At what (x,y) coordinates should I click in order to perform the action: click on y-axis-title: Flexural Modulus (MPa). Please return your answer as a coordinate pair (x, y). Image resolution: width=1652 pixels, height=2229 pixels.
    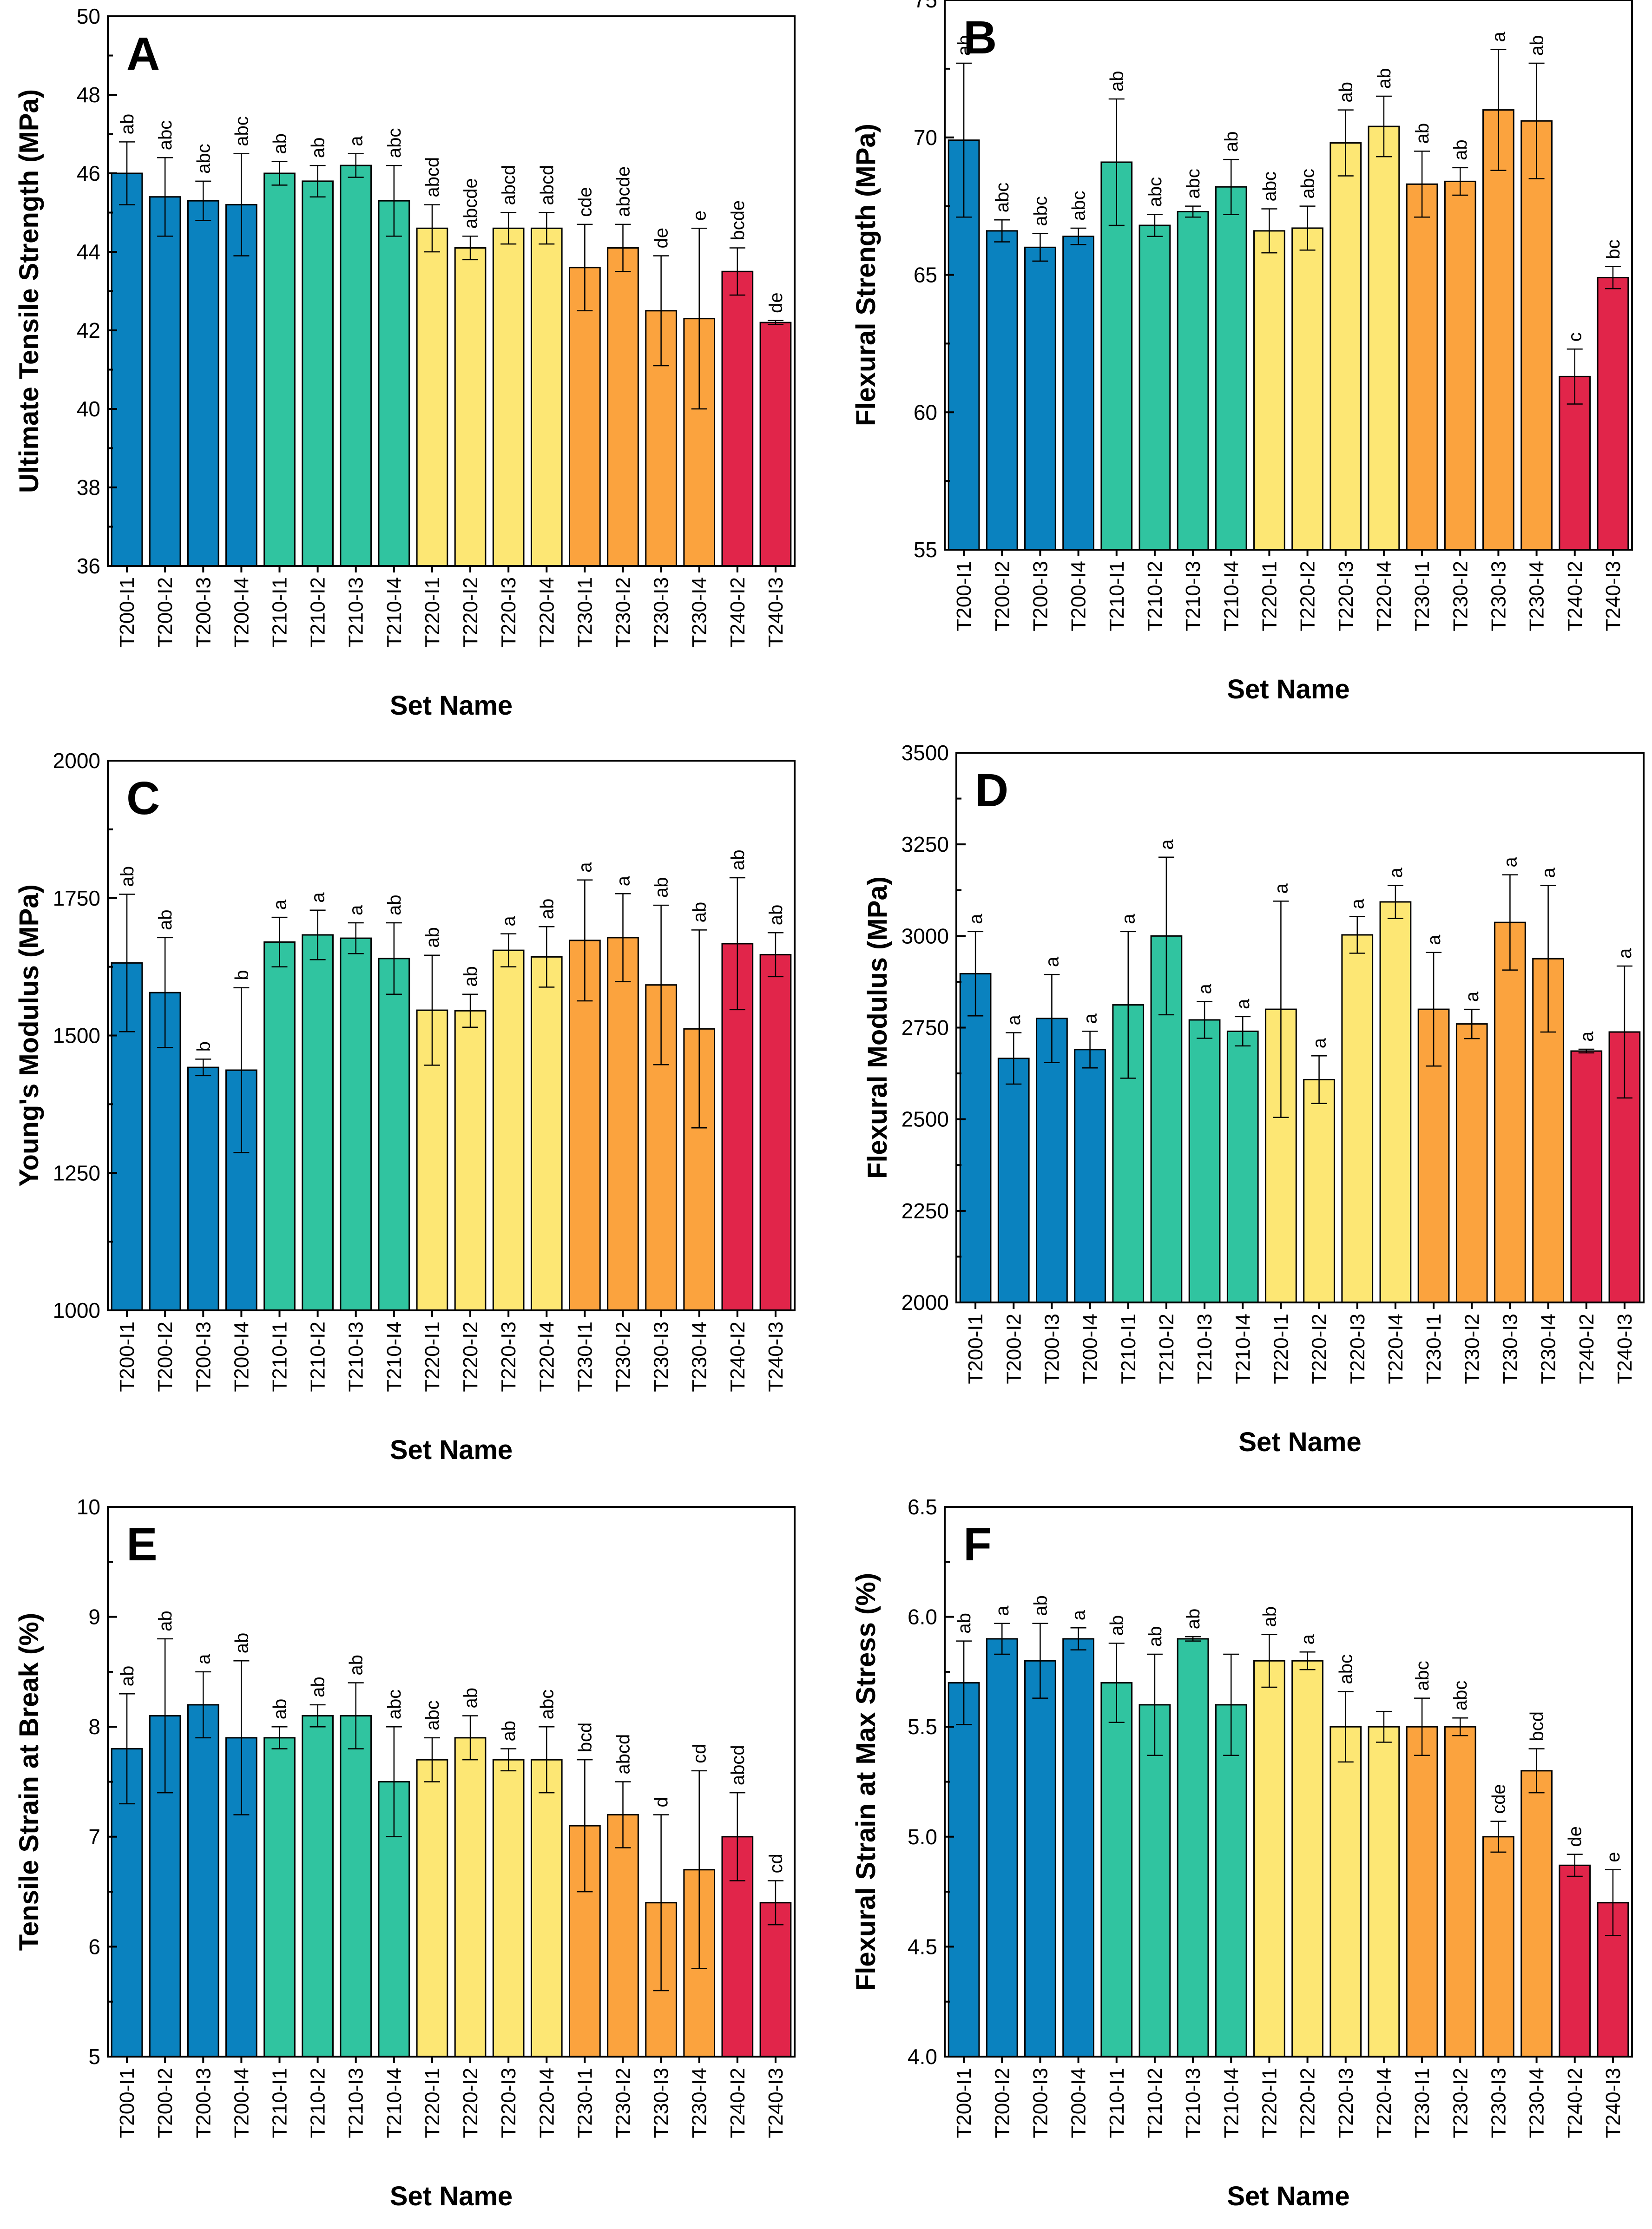
    Looking at the image, I should click on (878, 1027).